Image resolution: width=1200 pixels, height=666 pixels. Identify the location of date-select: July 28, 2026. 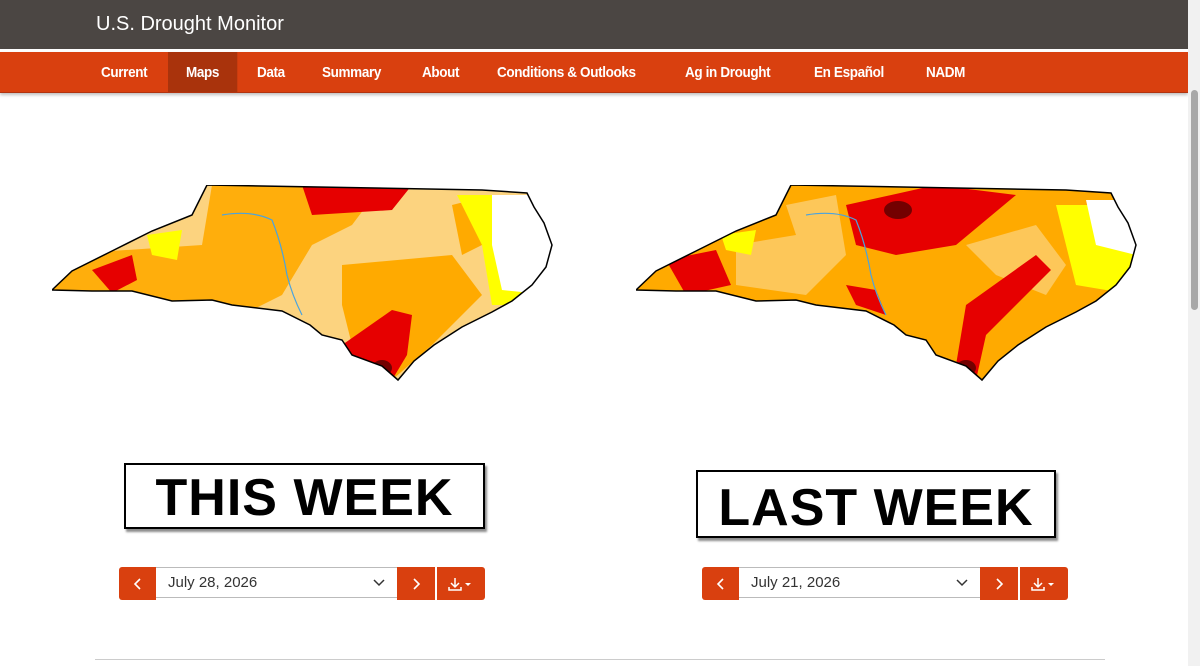
(276, 582).